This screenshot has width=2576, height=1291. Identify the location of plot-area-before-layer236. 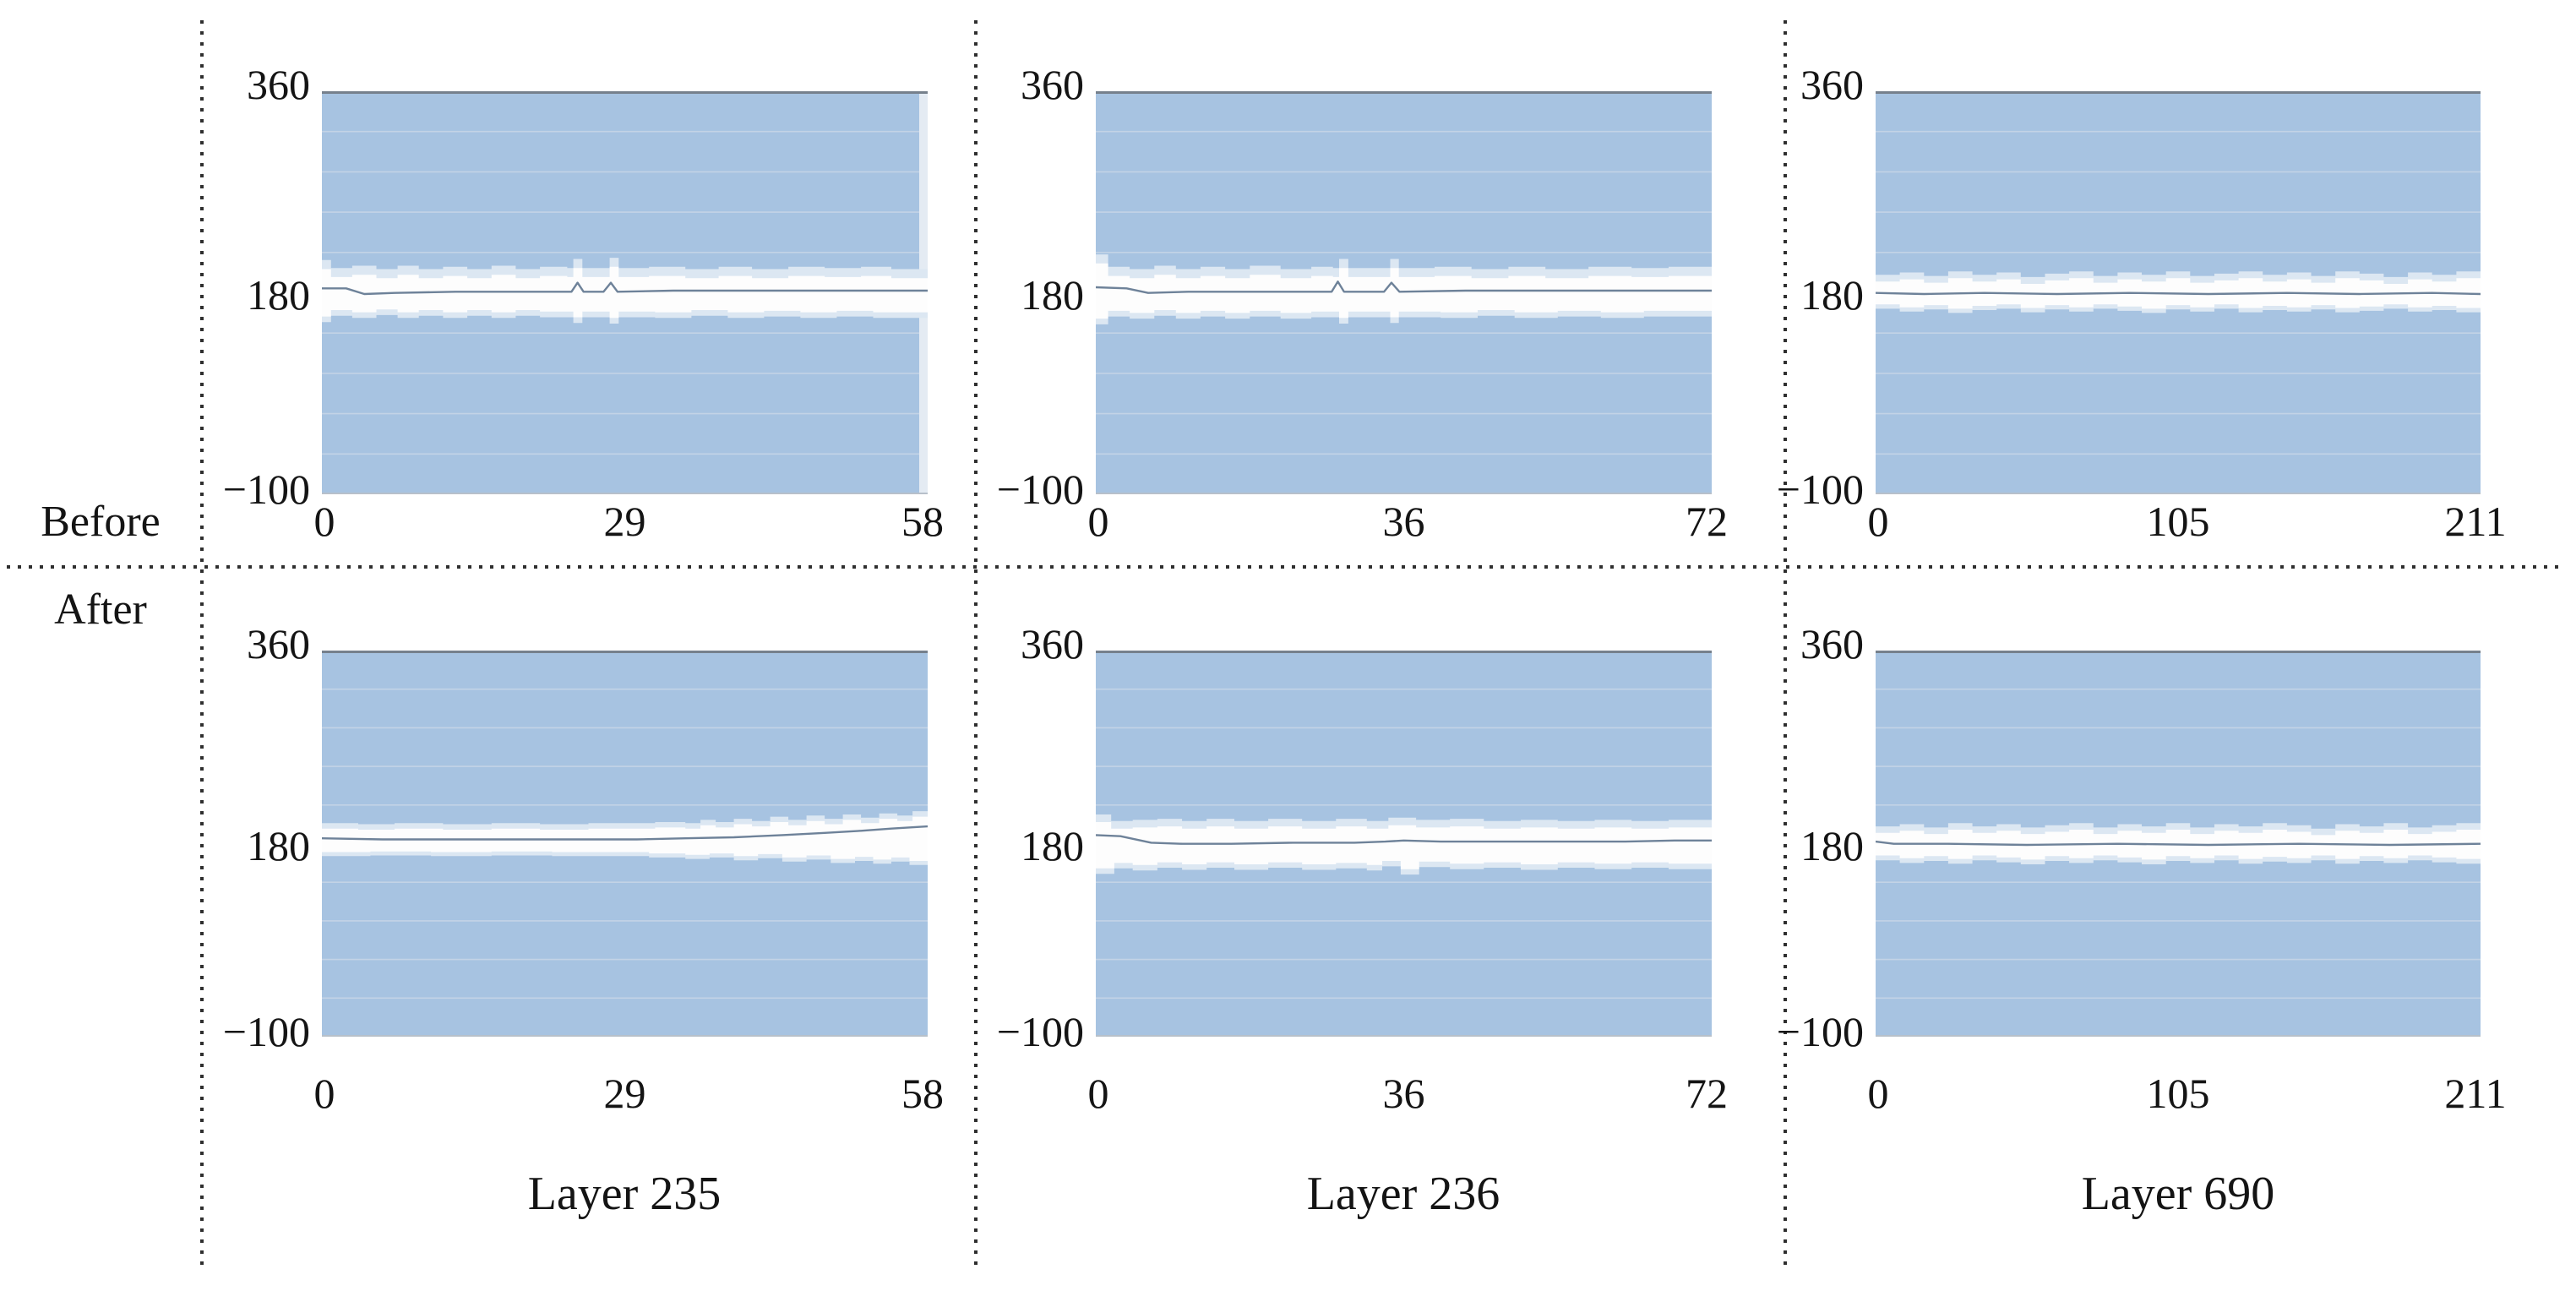
(1404, 292).